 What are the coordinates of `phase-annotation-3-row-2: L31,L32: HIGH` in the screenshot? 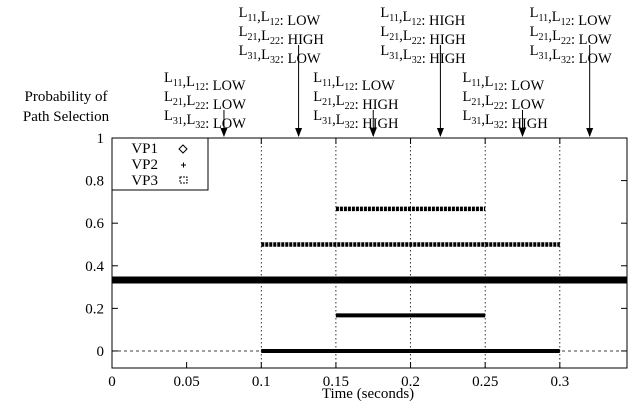 It's located at (423, 55).